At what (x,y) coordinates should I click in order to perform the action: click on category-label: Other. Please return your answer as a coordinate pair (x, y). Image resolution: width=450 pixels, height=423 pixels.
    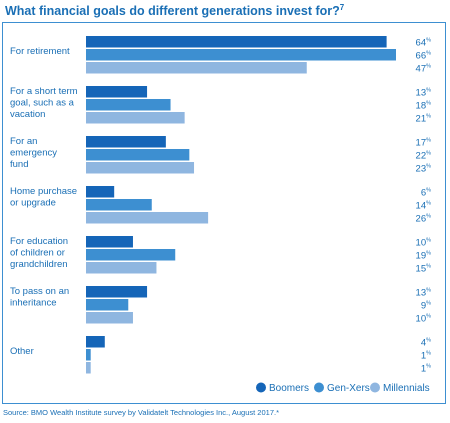
    Looking at the image, I should click on (22, 351).